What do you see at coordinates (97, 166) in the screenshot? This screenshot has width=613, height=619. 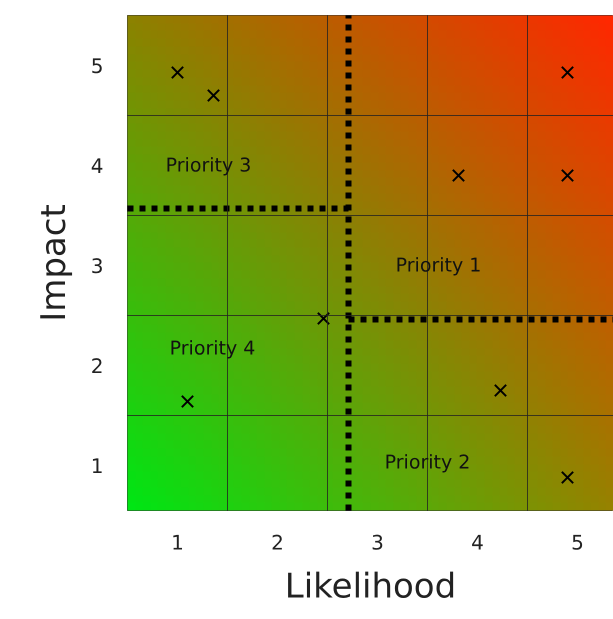 I see `y-tick-label: 4` at bounding box center [97, 166].